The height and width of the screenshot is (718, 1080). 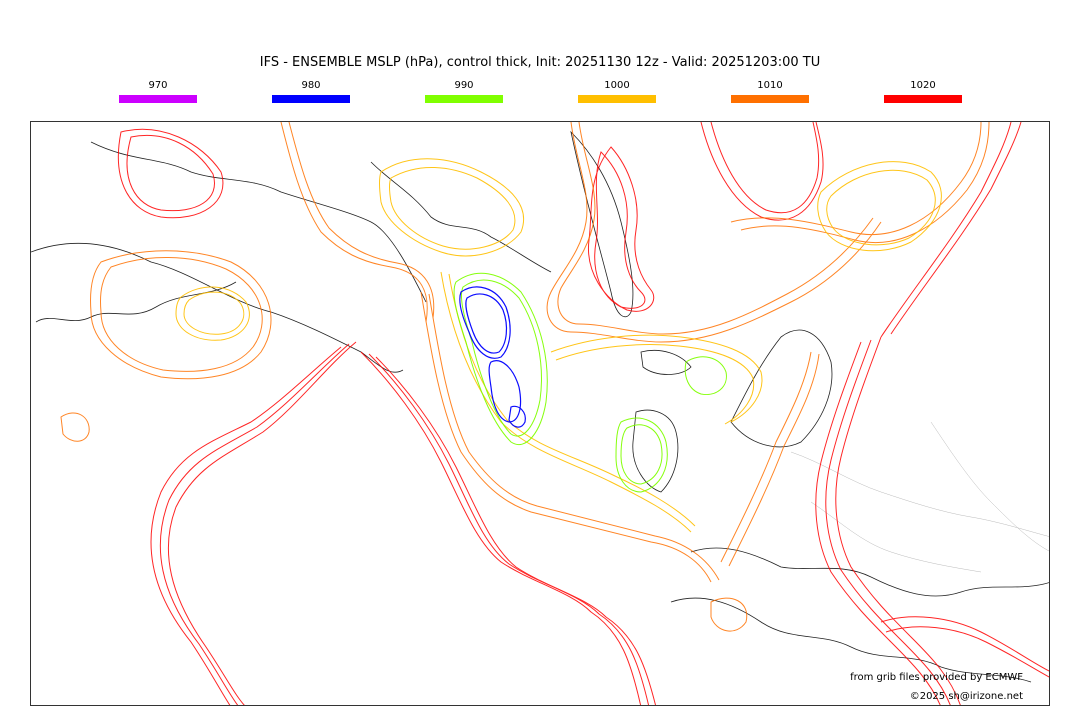 I want to click on legend-label: 990, so click(x=464, y=85).